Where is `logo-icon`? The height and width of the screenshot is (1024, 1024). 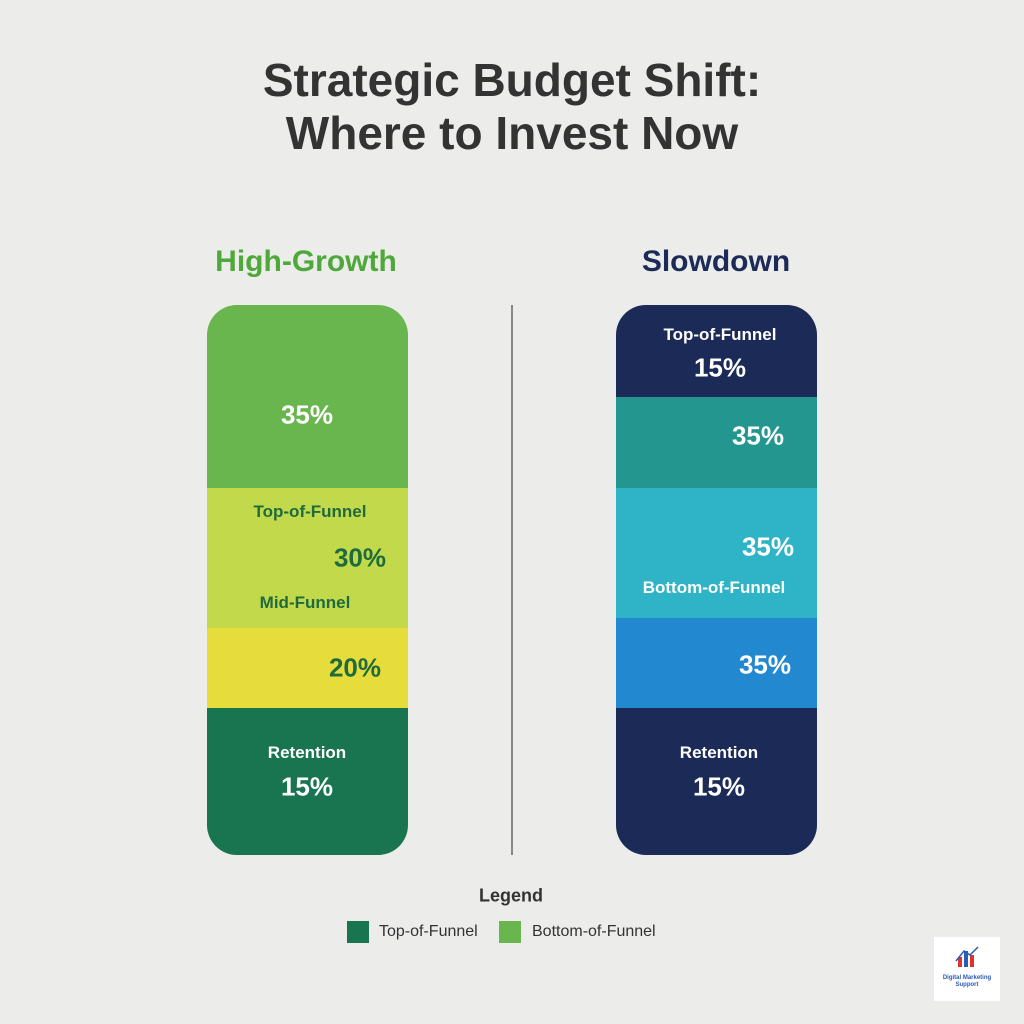 logo-icon is located at coordinates (967, 956).